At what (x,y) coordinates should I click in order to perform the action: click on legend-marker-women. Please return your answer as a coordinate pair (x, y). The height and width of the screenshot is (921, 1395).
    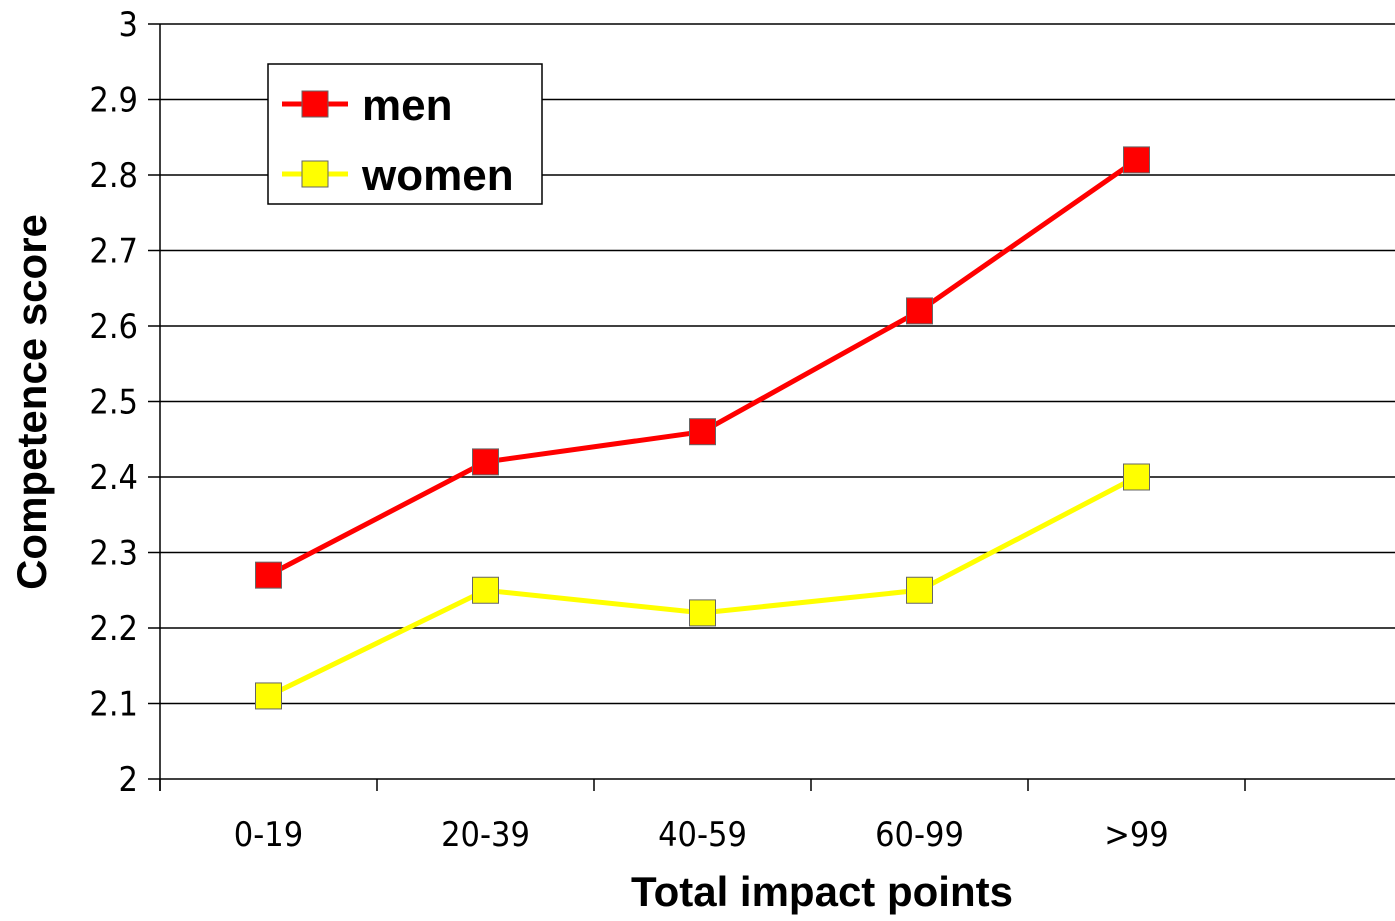
    Looking at the image, I should click on (315, 174).